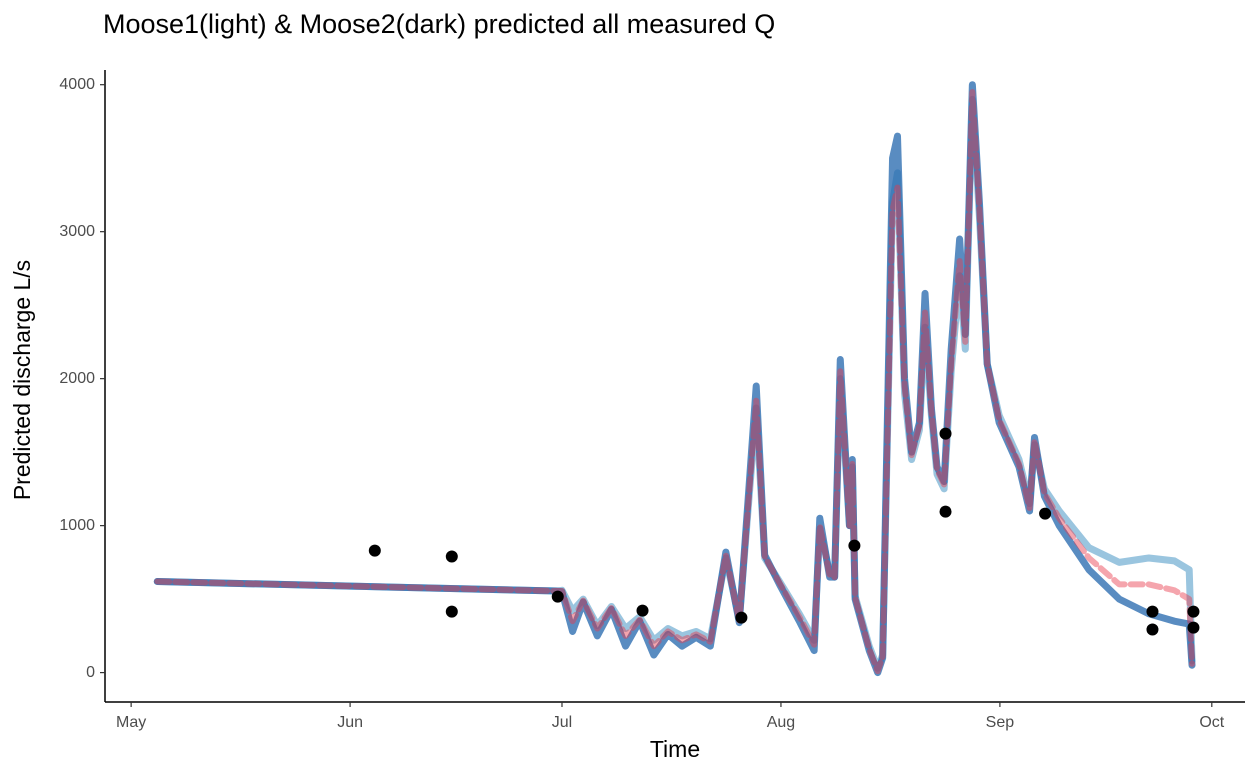  What do you see at coordinates (77, 231) in the screenshot?
I see `y-tick-label: 3000` at bounding box center [77, 231].